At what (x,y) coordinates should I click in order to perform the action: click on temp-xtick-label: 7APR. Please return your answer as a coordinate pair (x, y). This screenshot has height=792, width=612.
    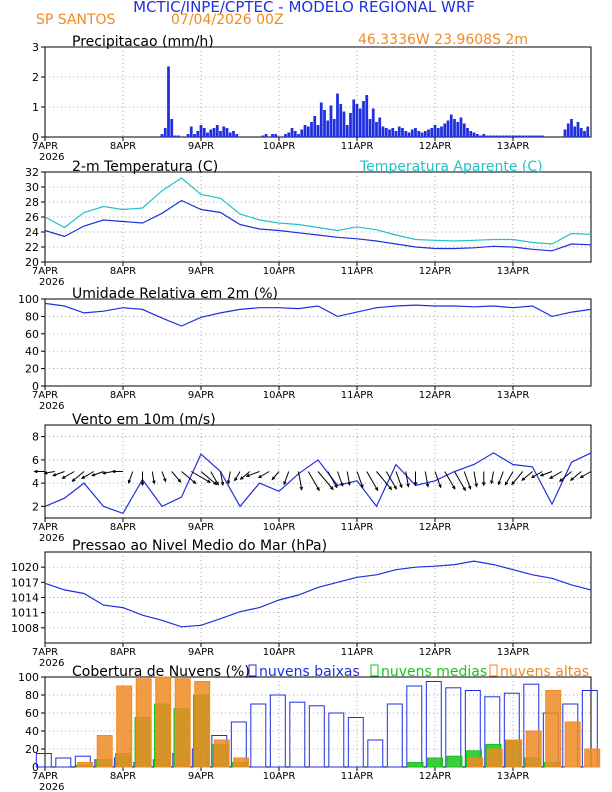
    Looking at the image, I should click on (45, 271).